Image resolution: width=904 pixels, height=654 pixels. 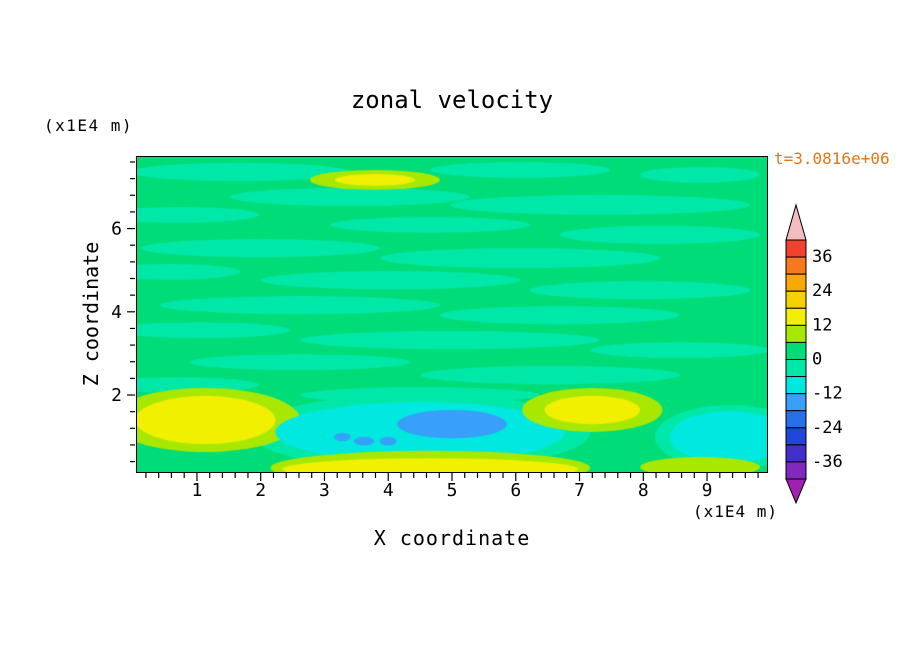 What do you see at coordinates (822, 325) in the screenshot?
I see `colorbar-label: 12` at bounding box center [822, 325].